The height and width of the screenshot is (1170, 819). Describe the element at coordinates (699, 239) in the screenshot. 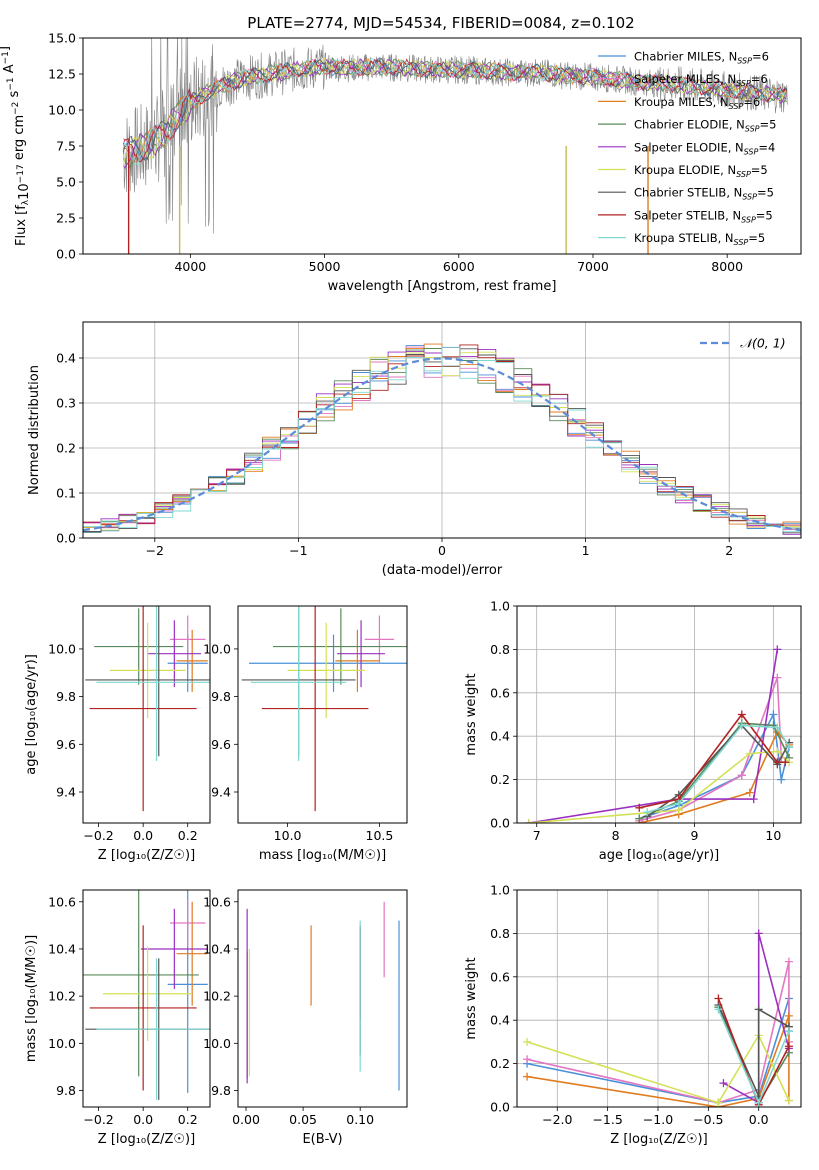

I see `legend-label: Kroupa STELIB, NSSP=5` at that location.